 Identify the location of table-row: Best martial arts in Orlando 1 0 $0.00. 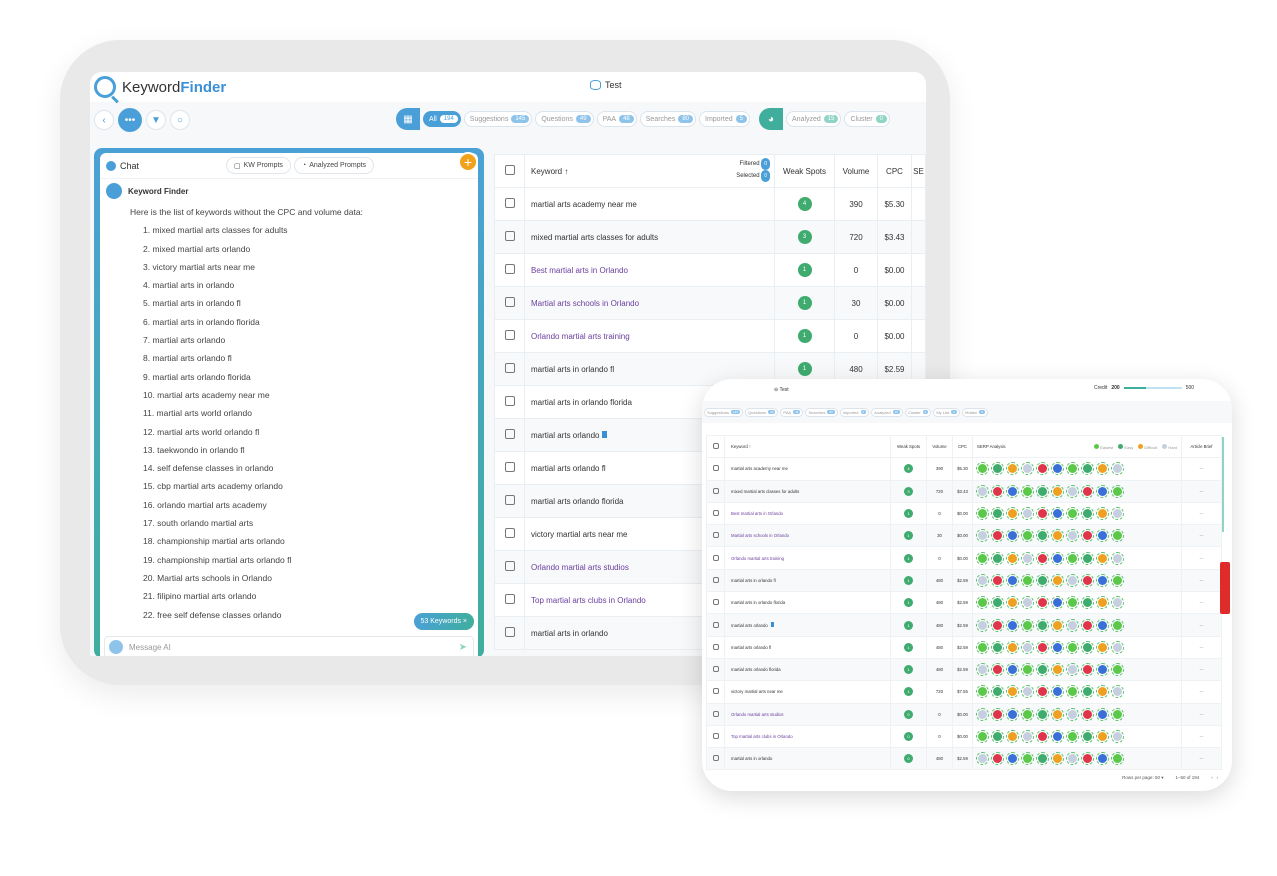
(710, 270).